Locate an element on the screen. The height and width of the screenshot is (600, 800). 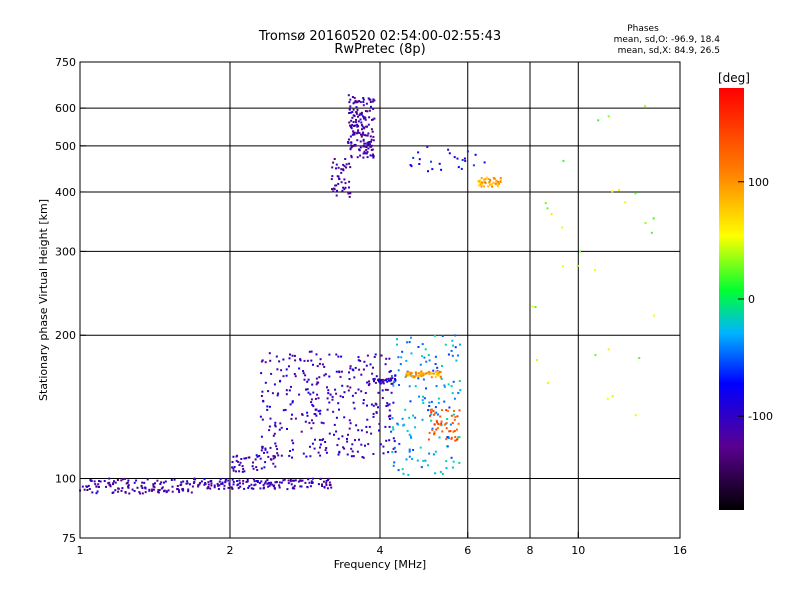
y-tick-label: 200 is located at coordinates (65, 335).